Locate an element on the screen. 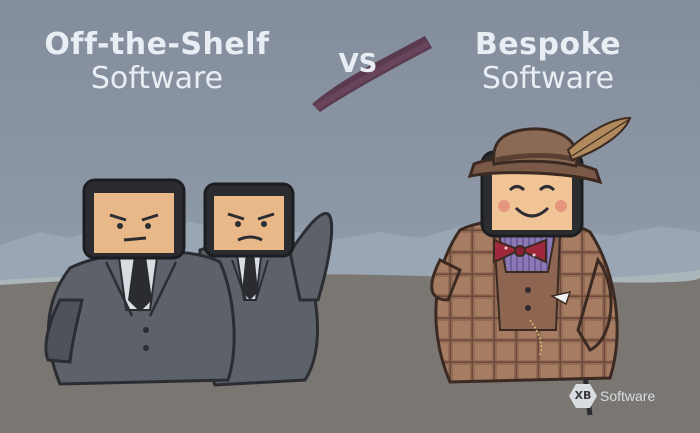  xb-software-logo: XB Software is located at coordinates (623, 396).